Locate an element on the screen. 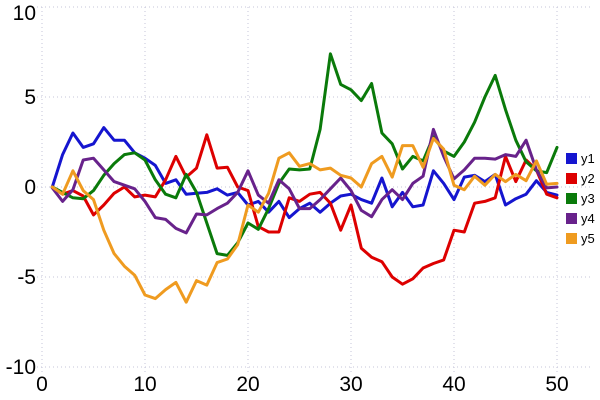 This screenshot has width=600, height=400. x-tick-label: 40 is located at coordinates (453, 384).